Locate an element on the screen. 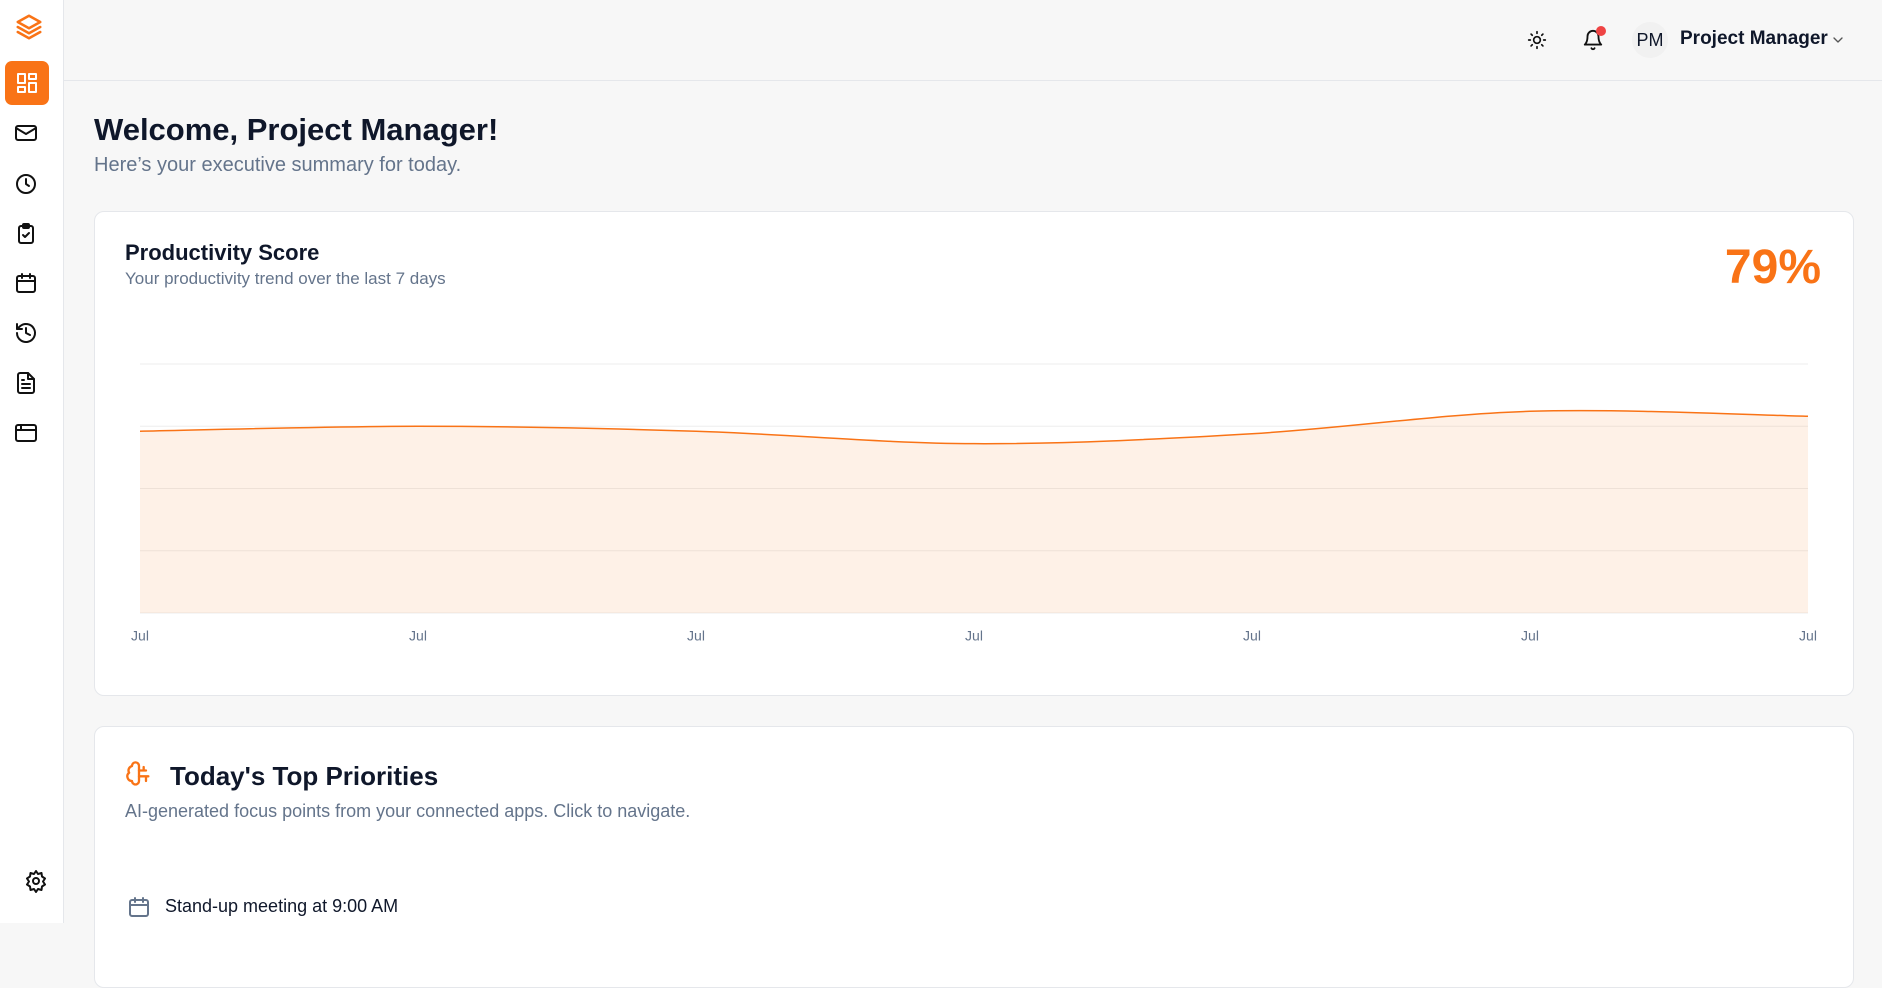 This screenshot has height=988, width=1882. nav-history is located at coordinates (26, 333).